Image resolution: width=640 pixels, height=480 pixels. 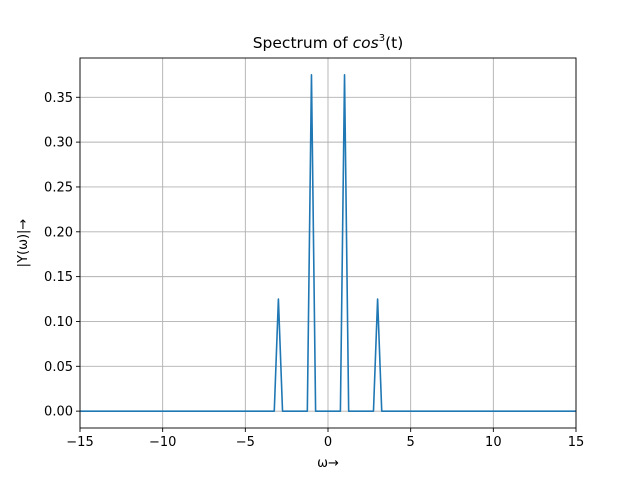 I want to click on chart-title: Spectrum of cos3(t), so click(x=328, y=42).